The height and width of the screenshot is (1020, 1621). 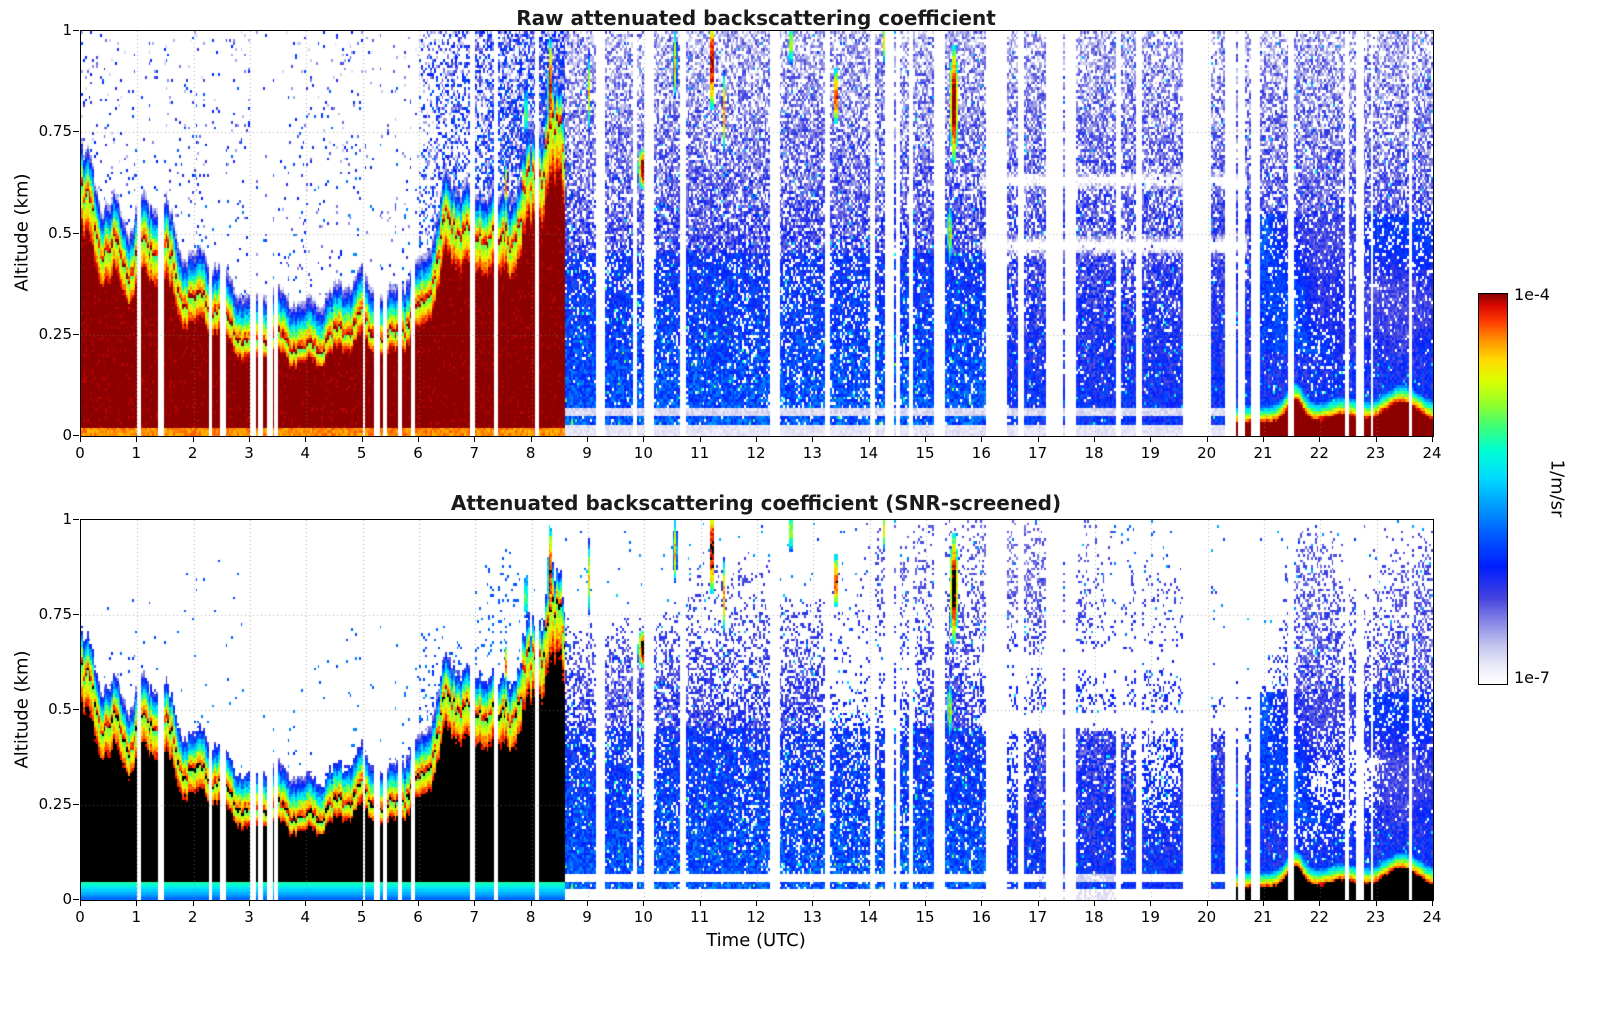 I want to click on x-tick-label: 13, so click(x=812, y=453).